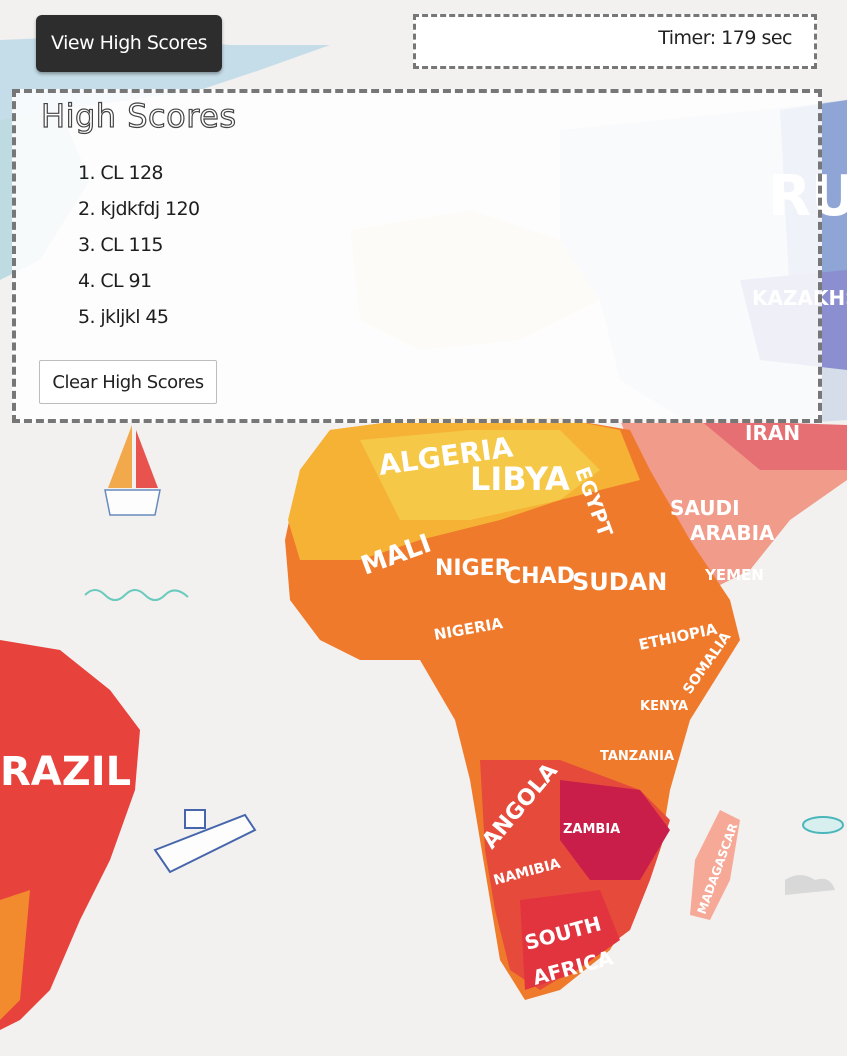 The height and width of the screenshot is (1056, 847). I want to click on label-yemen: YEMEN, so click(734, 575).